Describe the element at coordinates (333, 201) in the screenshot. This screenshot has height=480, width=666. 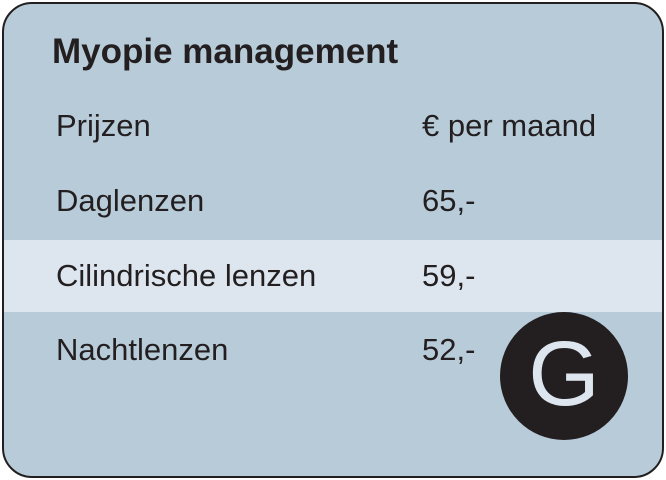
I see `table-row-daglenzen: Daglenzen 65,-` at that location.